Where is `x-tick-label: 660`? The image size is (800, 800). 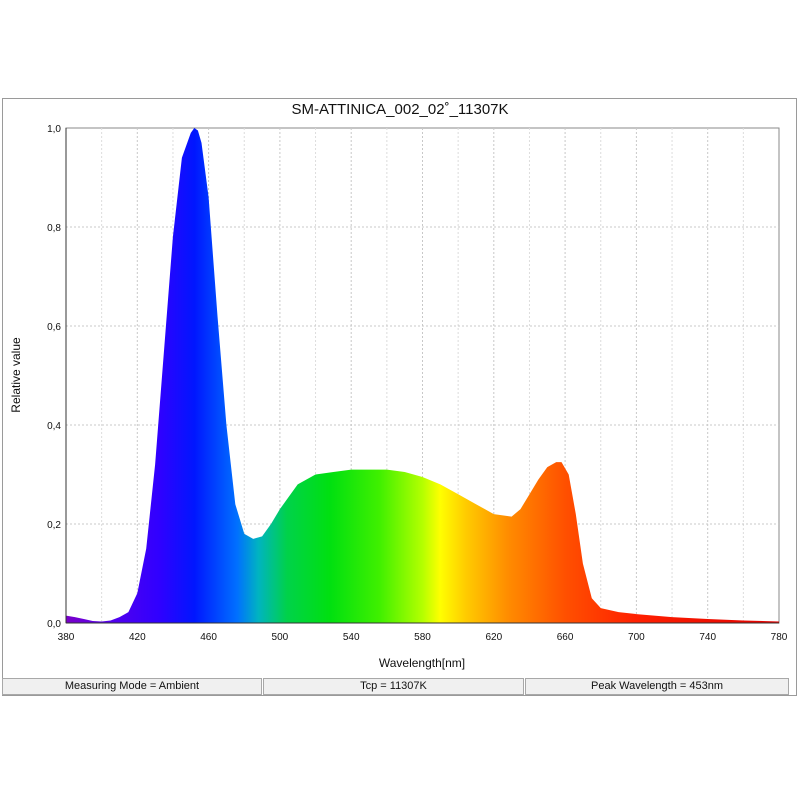 x-tick-label: 660 is located at coordinates (565, 637).